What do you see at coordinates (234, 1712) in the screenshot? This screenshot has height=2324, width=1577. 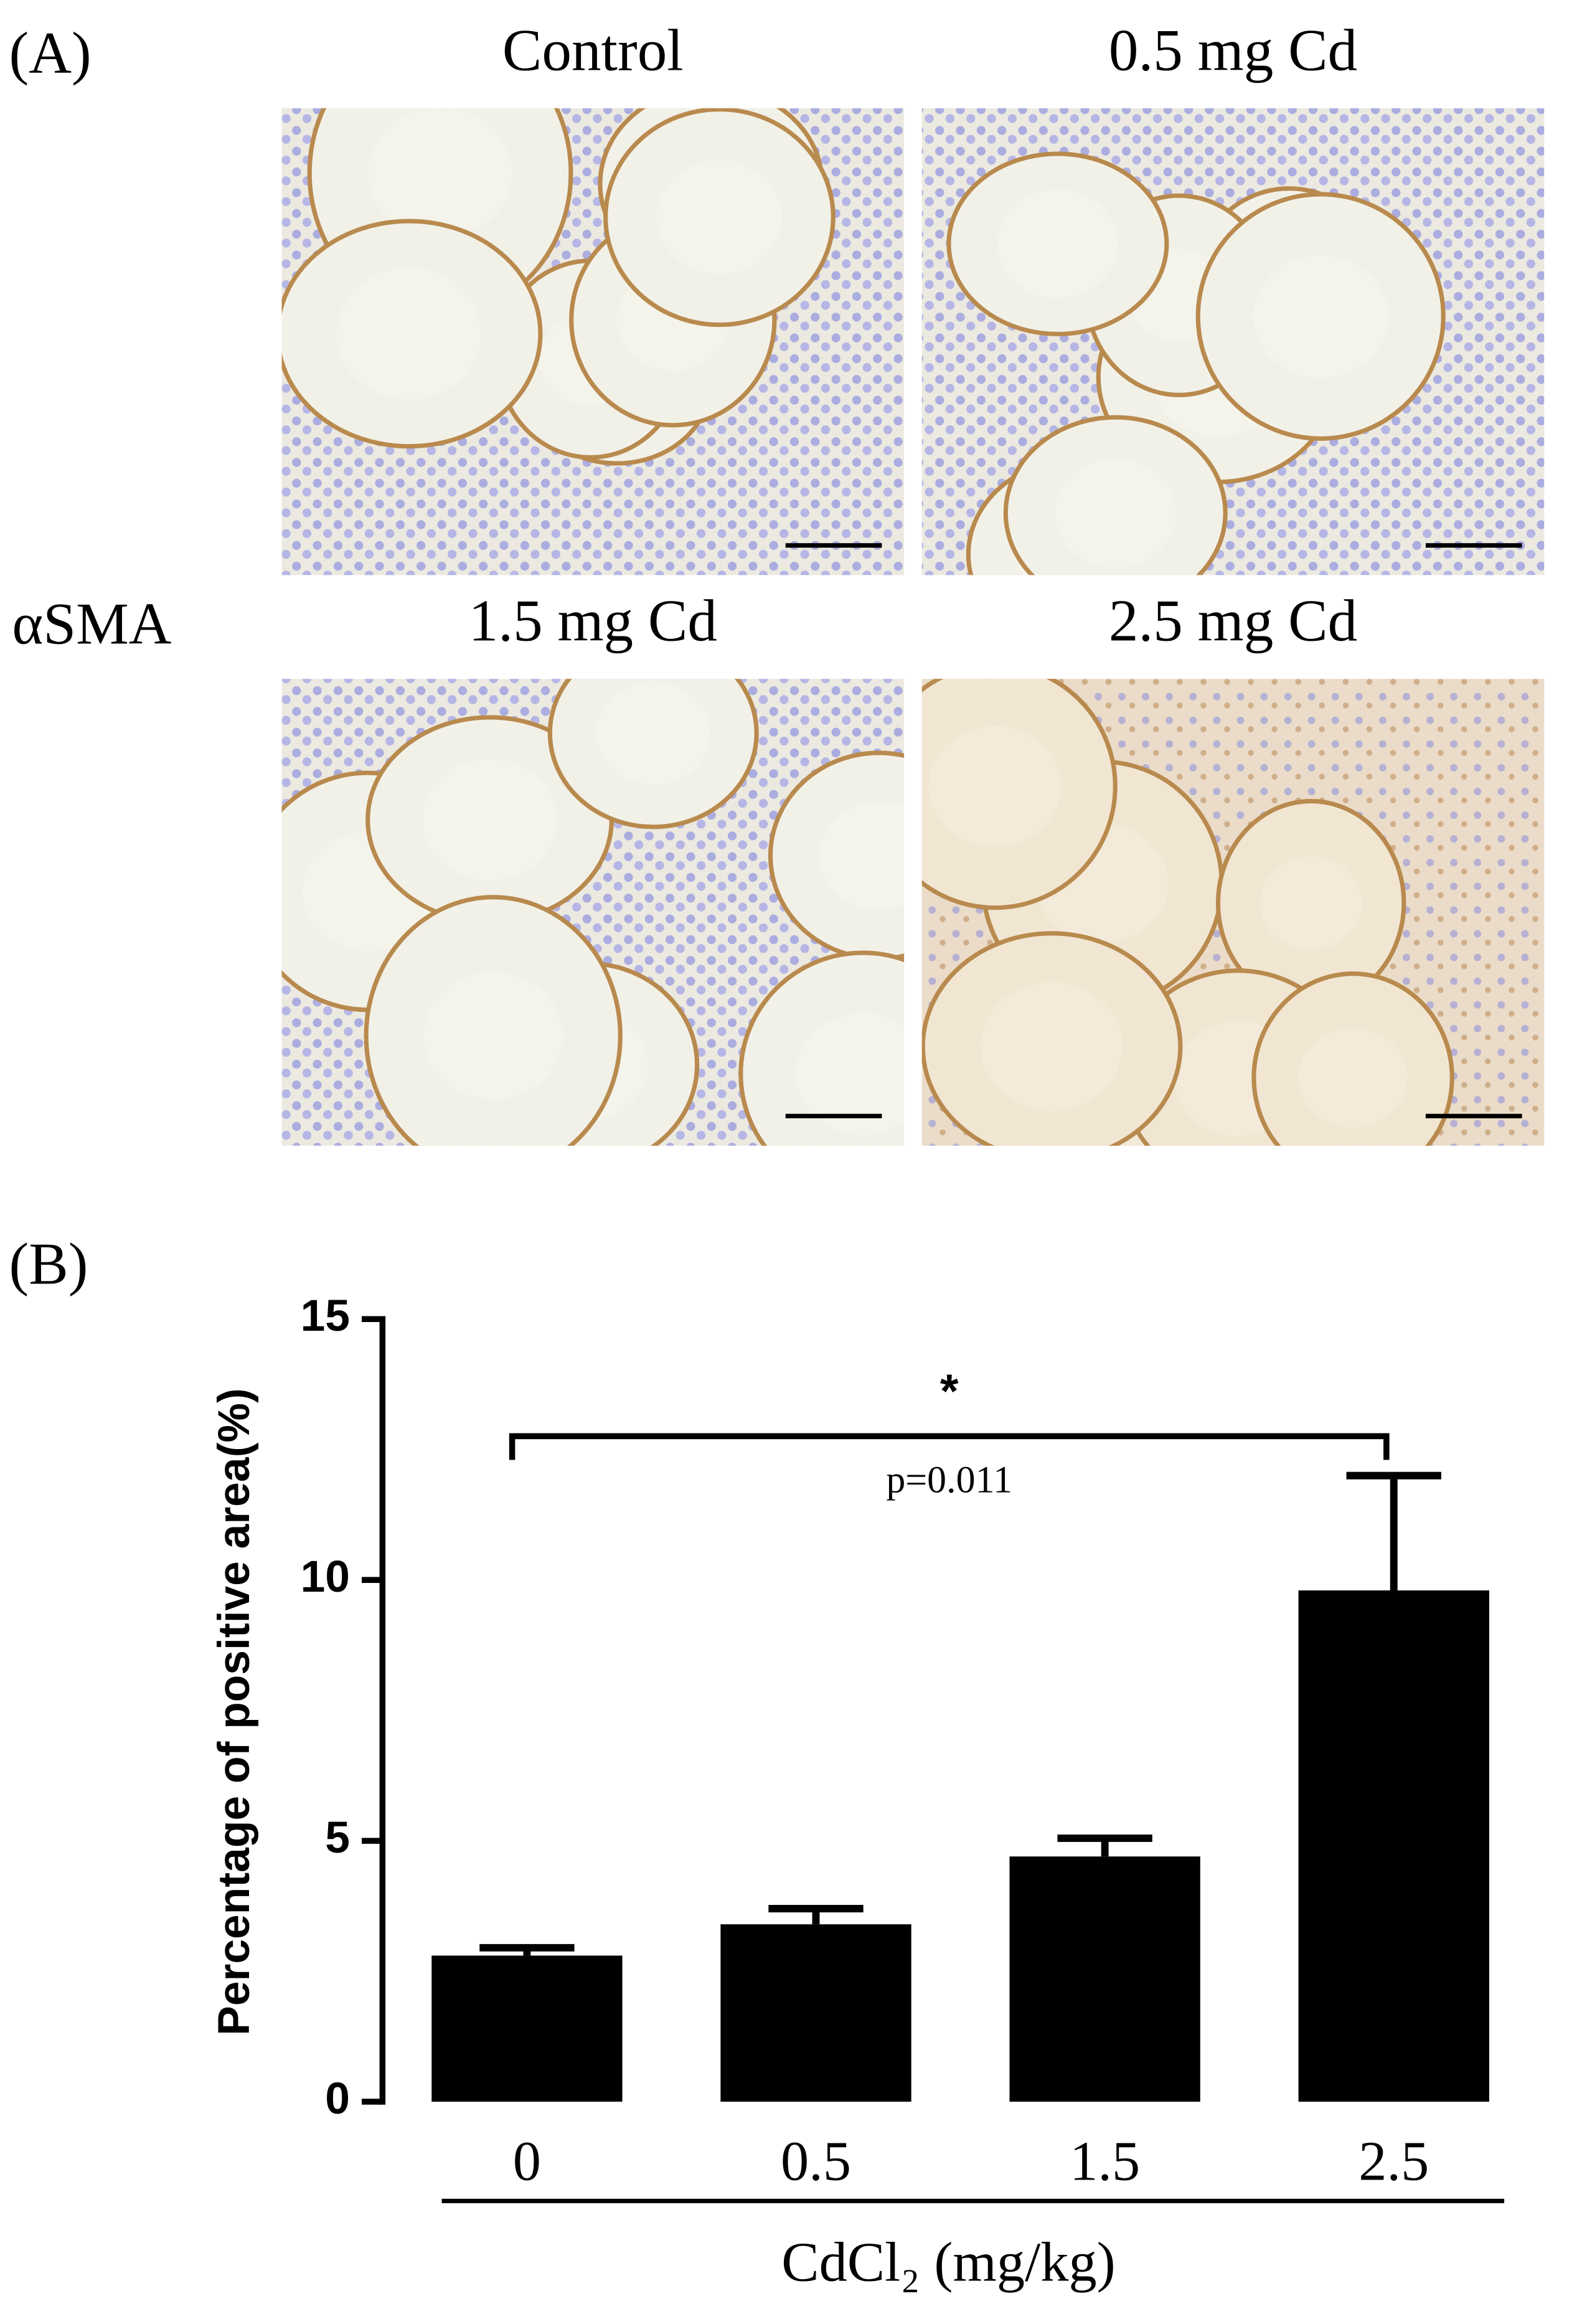 I see `y-axis-label: Percentage of positive area(%)` at bounding box center [234, 1712].